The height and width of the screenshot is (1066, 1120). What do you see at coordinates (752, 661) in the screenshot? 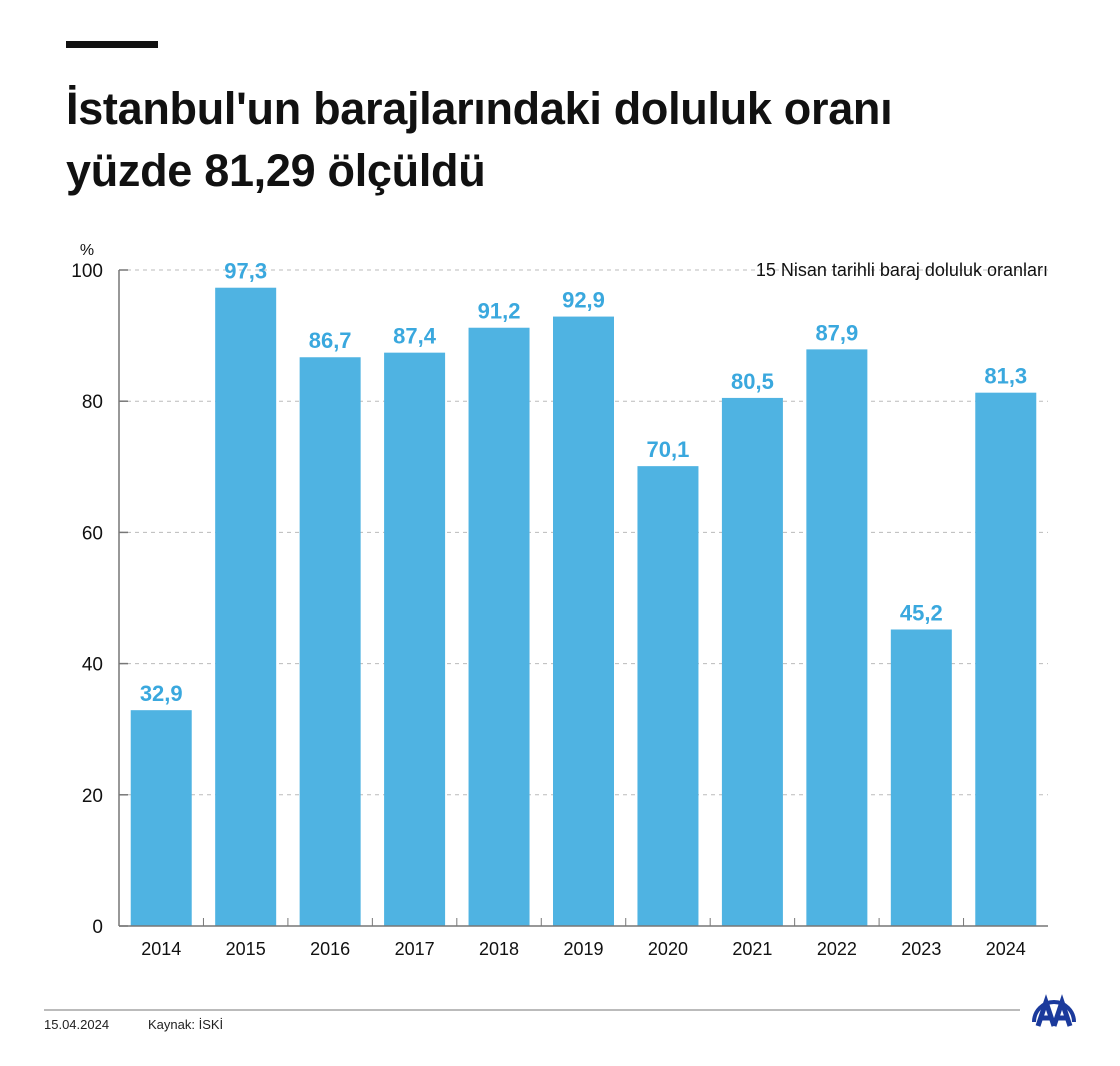
I see `bar-2021` at bounding box center [752, 661].